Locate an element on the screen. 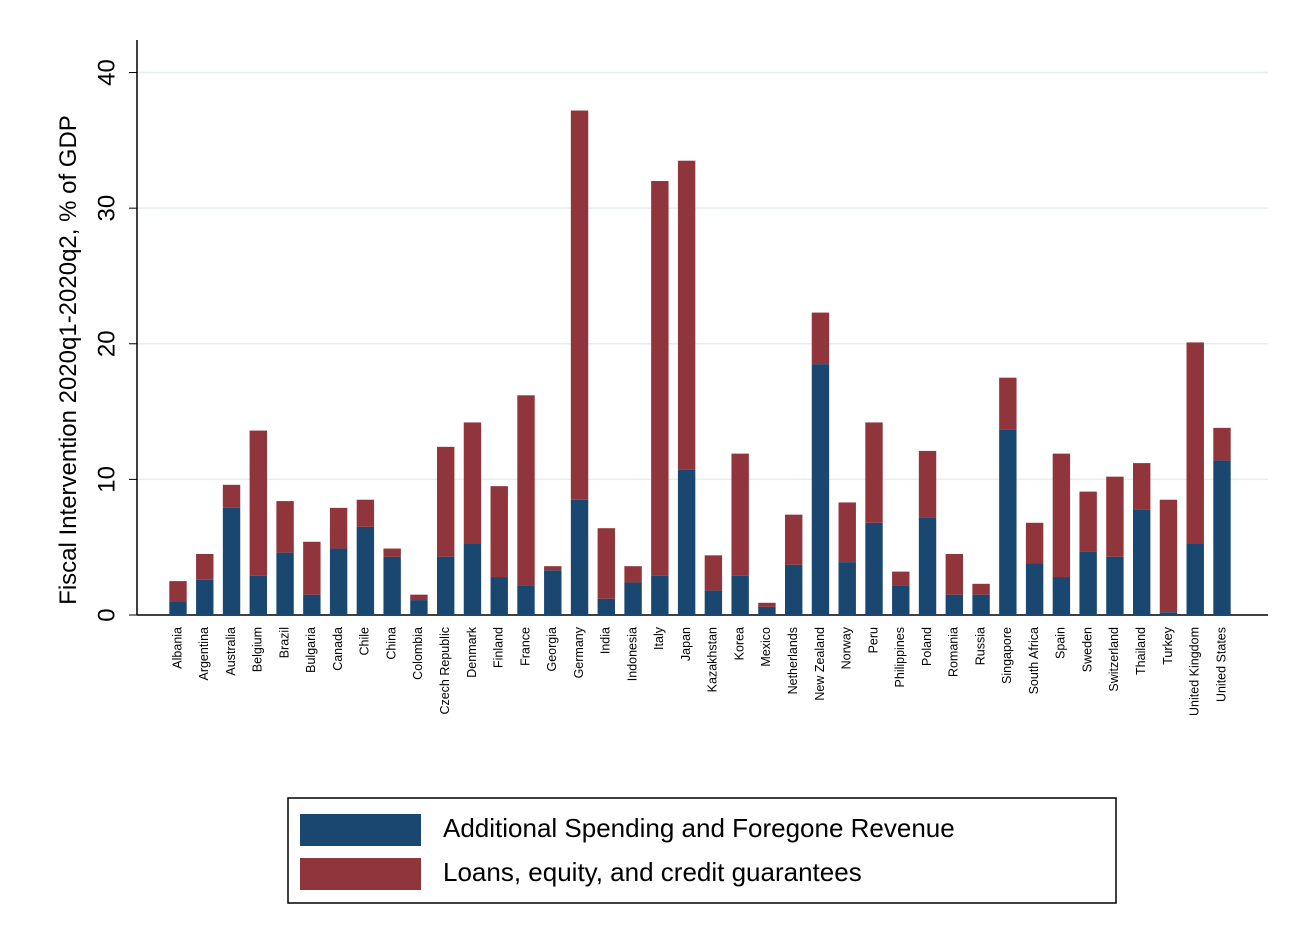  x-tick-label: Norway is located at coordinates (847, 647).